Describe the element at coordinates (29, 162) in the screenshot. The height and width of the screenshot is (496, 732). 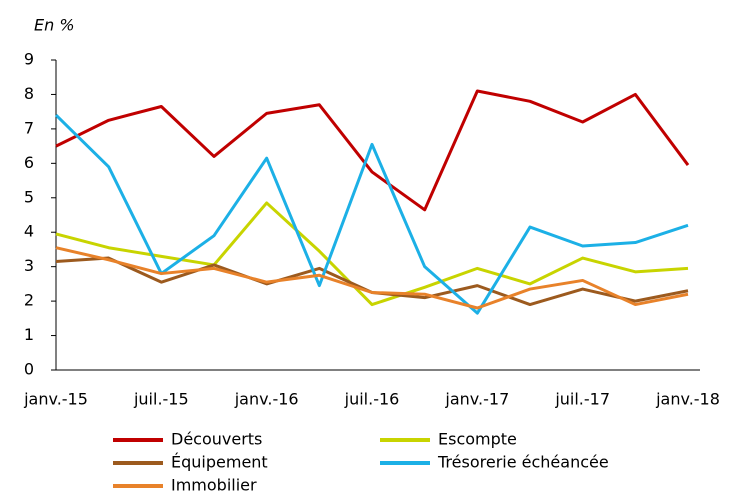
I see `y-tick-label: 6` at that location.